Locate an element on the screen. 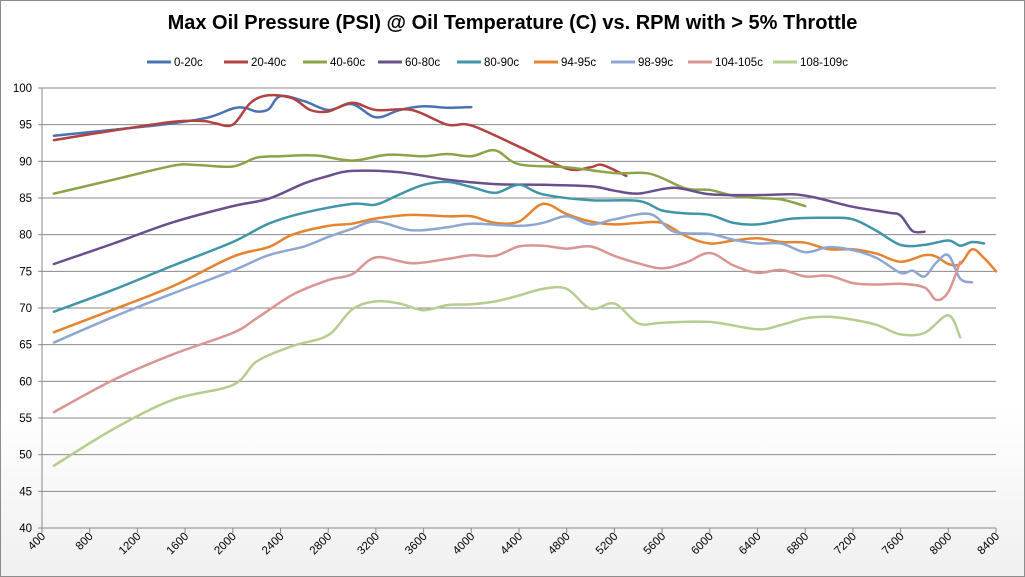  legend-item-80-90c: 80-90c is located at coordinates (488, 63).